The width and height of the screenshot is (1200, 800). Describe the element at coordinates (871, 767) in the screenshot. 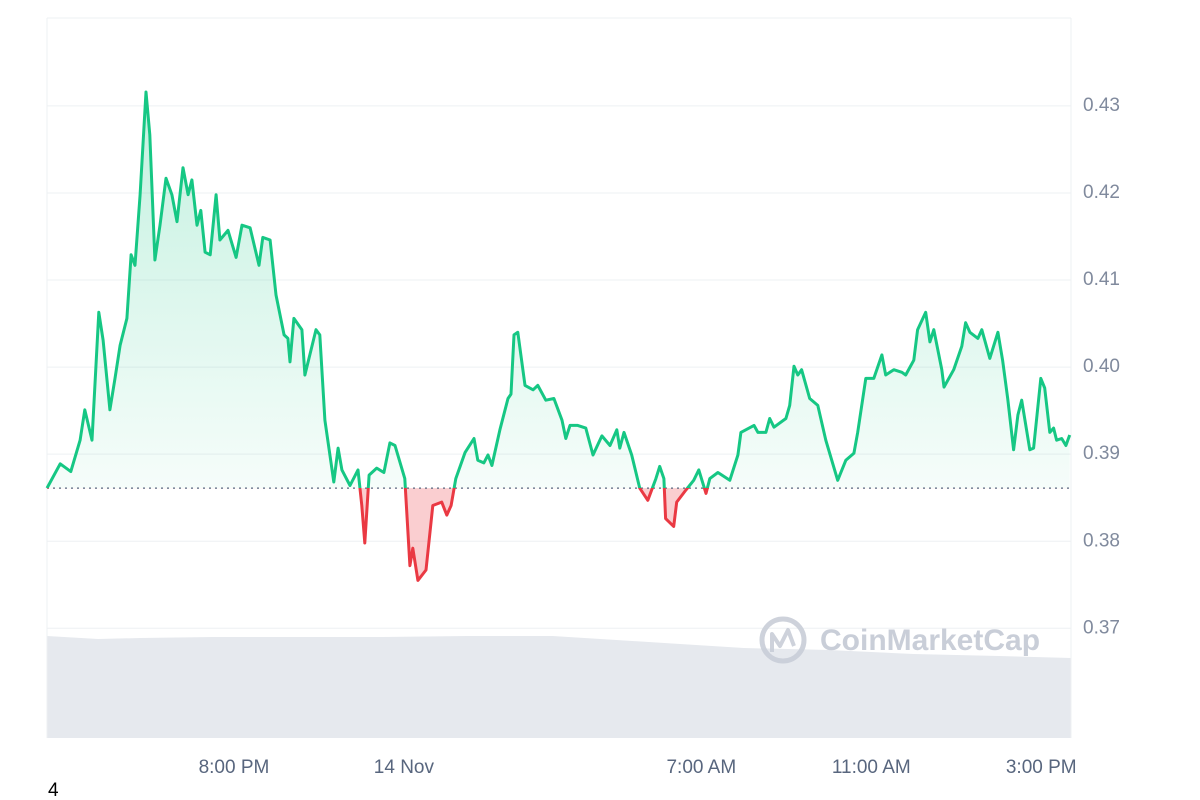

I see `x-tick-label: 11:00 AM` at that location.